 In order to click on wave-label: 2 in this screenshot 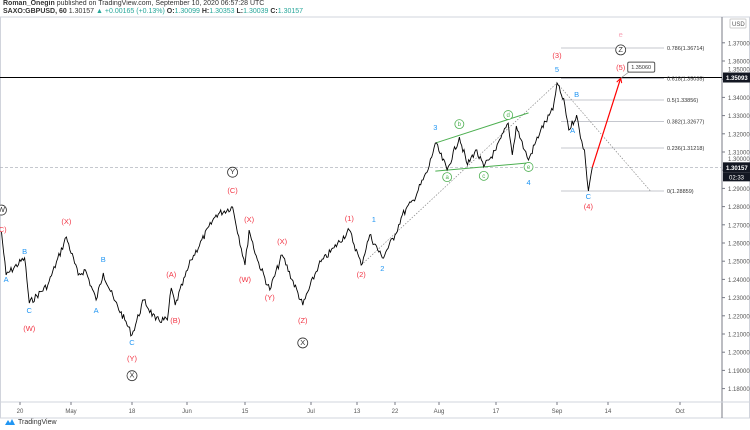, I will do `click(382, 268)`.